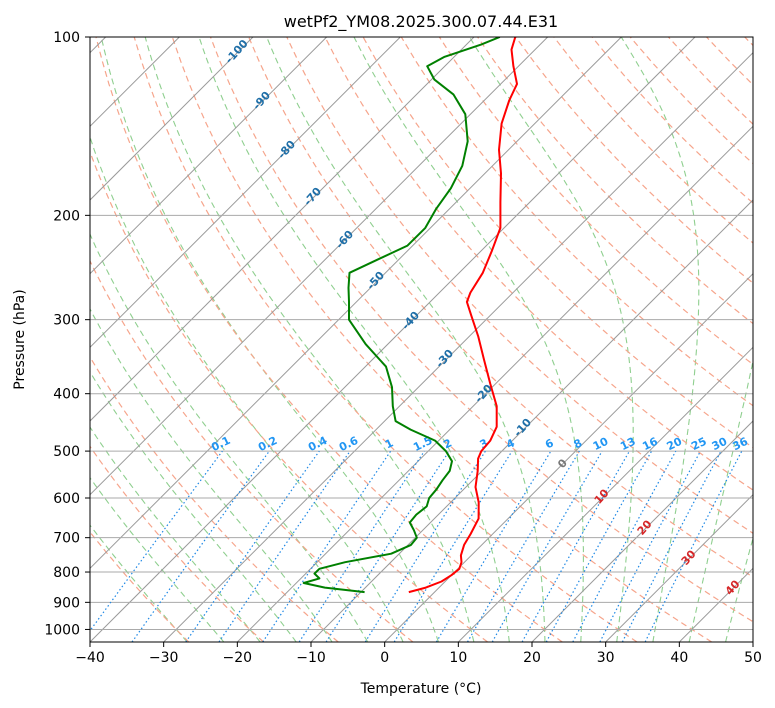  Describe the element at coordinates (66, 603) in the screenshot. I see `y-tick-label: 900` at that location.